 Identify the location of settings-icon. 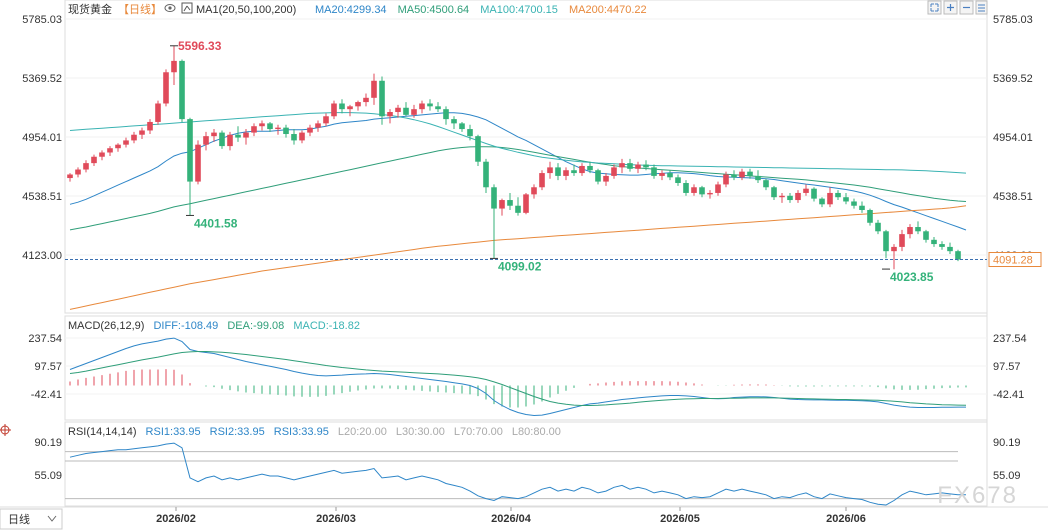
(981, 7).